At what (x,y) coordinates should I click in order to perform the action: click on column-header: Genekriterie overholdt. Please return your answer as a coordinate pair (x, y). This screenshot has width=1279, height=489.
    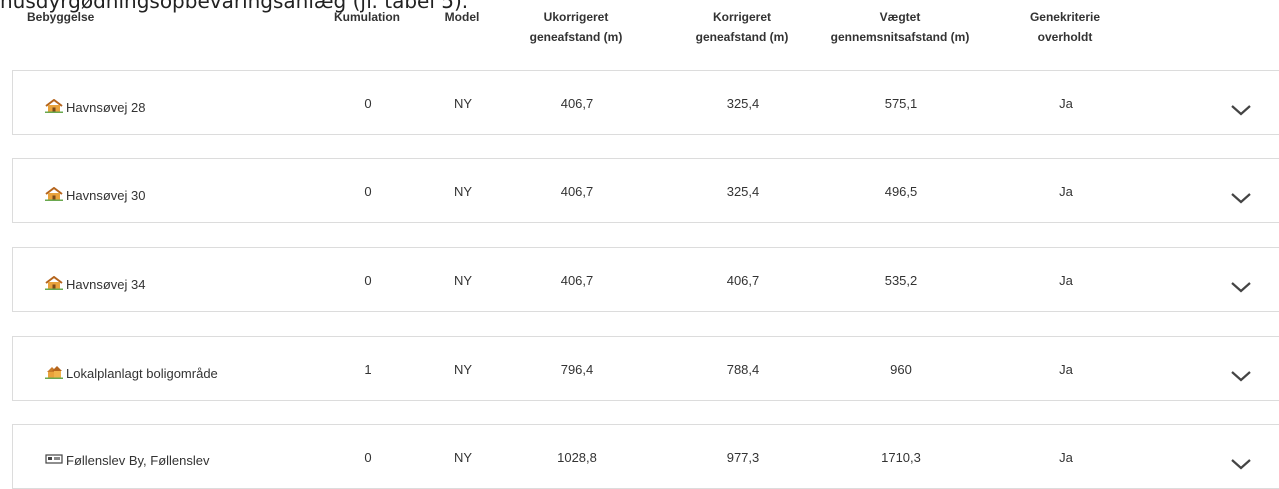
    Looking at the image, I should click on (1065, 27).